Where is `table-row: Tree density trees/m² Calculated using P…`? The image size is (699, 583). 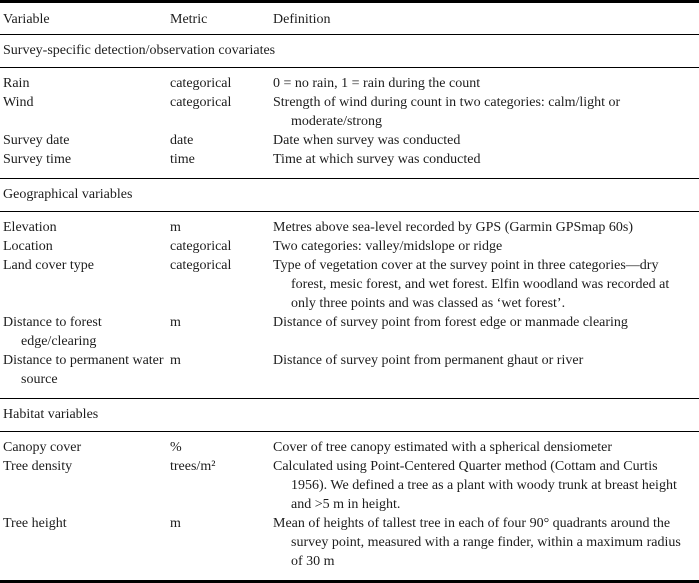
table-row: Tree density trees/m² Calculated using P… is located at coordinates (349, 485).